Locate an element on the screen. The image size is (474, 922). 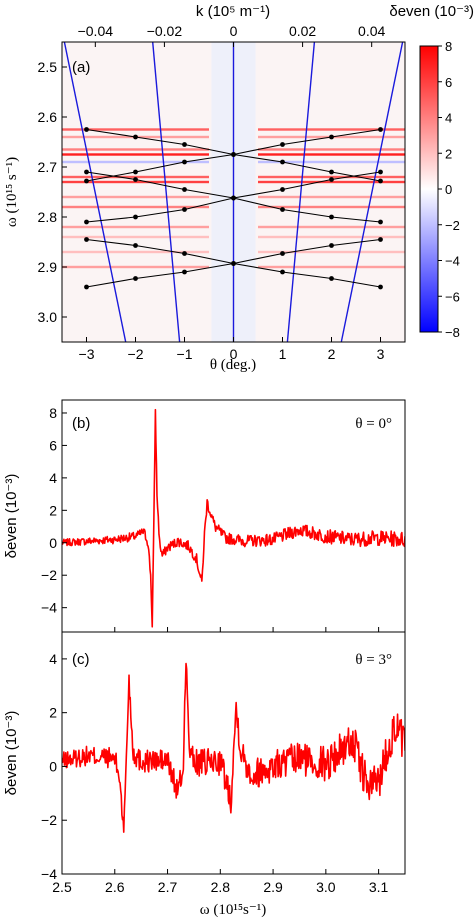
x-tick-label: 3 is located at coordinates (381, 354).